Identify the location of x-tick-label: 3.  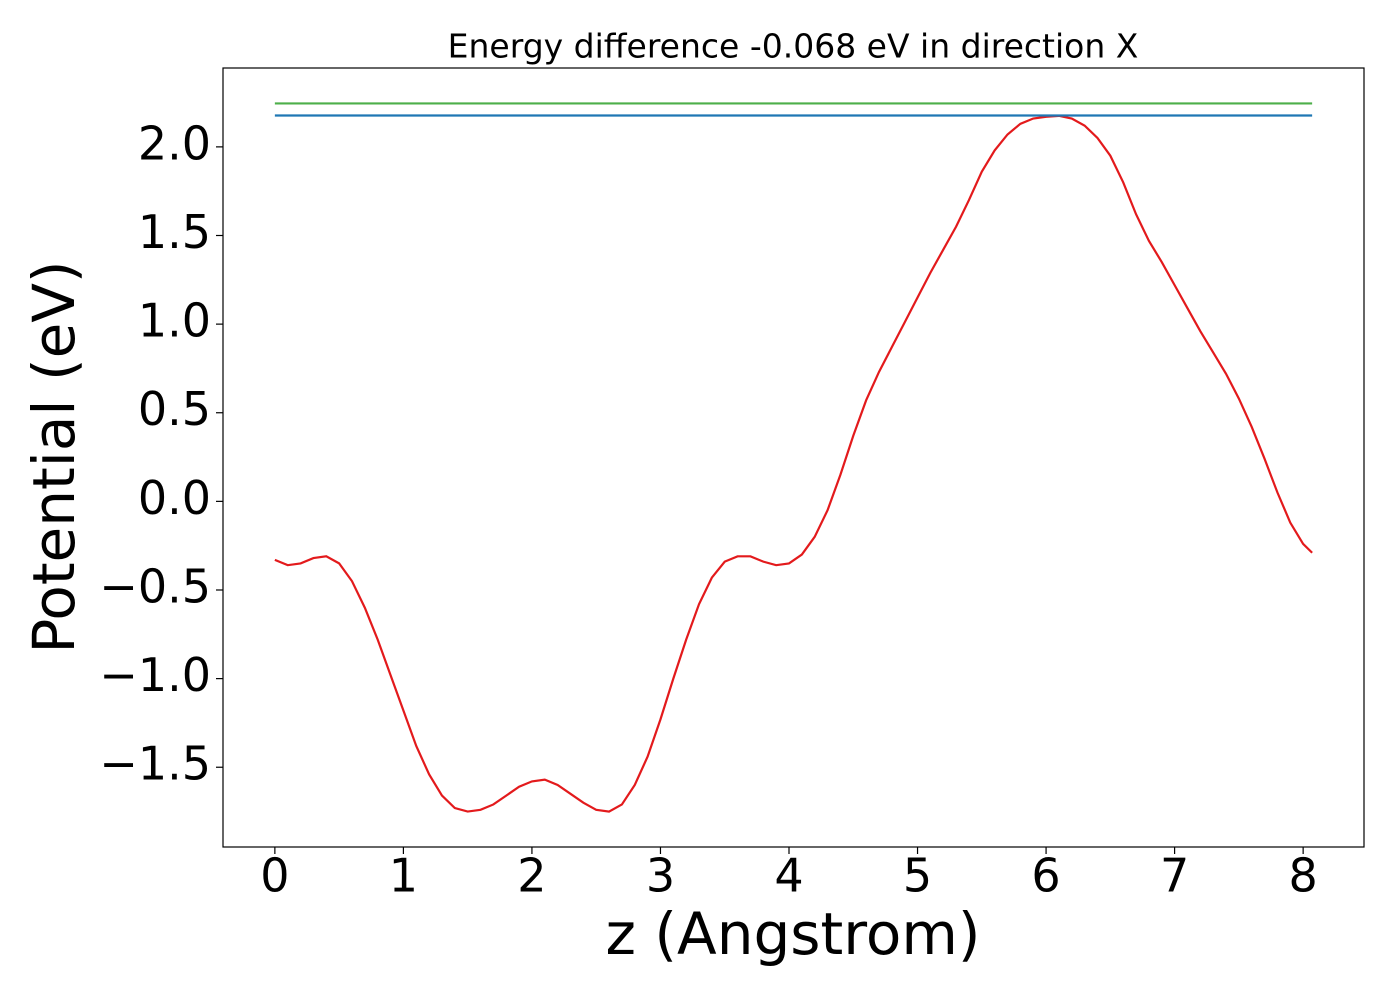
(660, 876).